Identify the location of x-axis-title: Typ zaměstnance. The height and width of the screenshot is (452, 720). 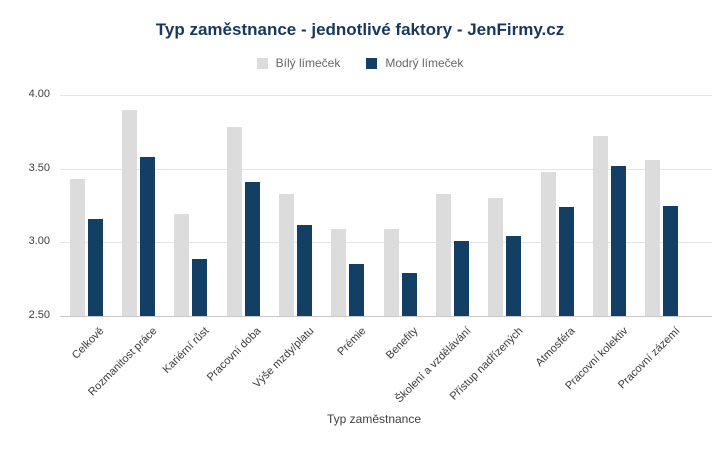
(374, 419).